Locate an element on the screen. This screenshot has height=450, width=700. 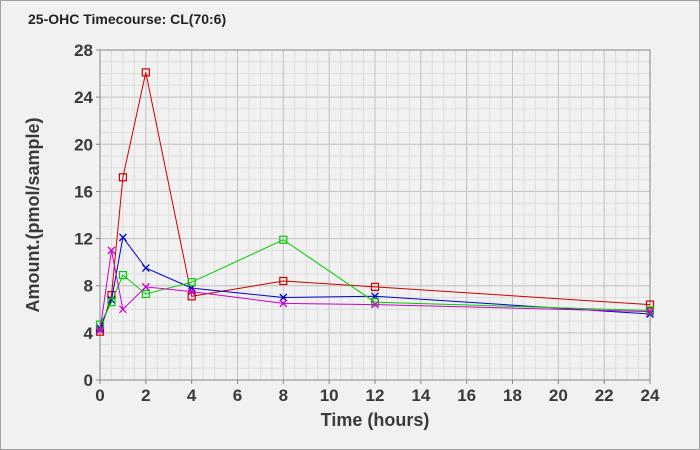
x-tick-label: 22 is located at coordinates (604, 395).